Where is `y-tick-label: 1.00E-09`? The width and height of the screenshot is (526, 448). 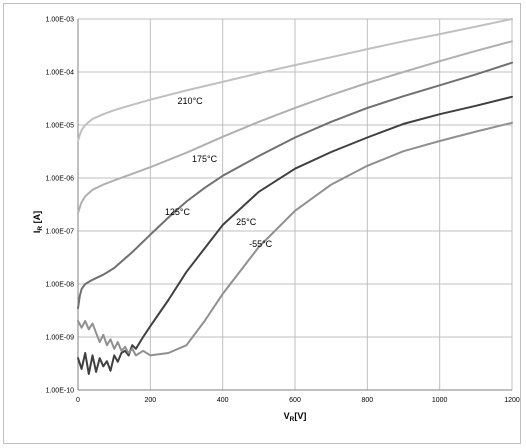 y-tick-label: 1.00E-09 is located at coordinates (60, 338).